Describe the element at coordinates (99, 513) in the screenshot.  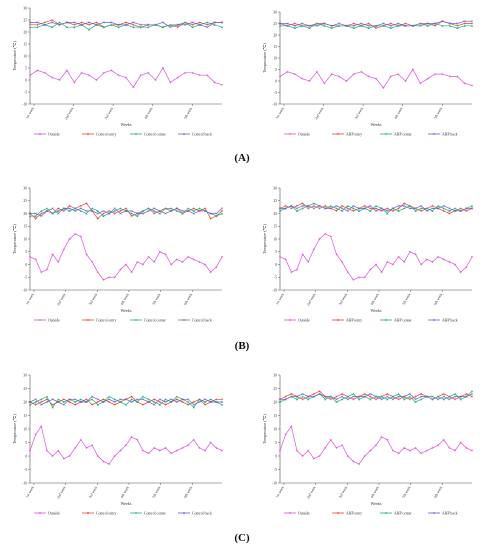
I see `legend-item: Control entry` at that location.